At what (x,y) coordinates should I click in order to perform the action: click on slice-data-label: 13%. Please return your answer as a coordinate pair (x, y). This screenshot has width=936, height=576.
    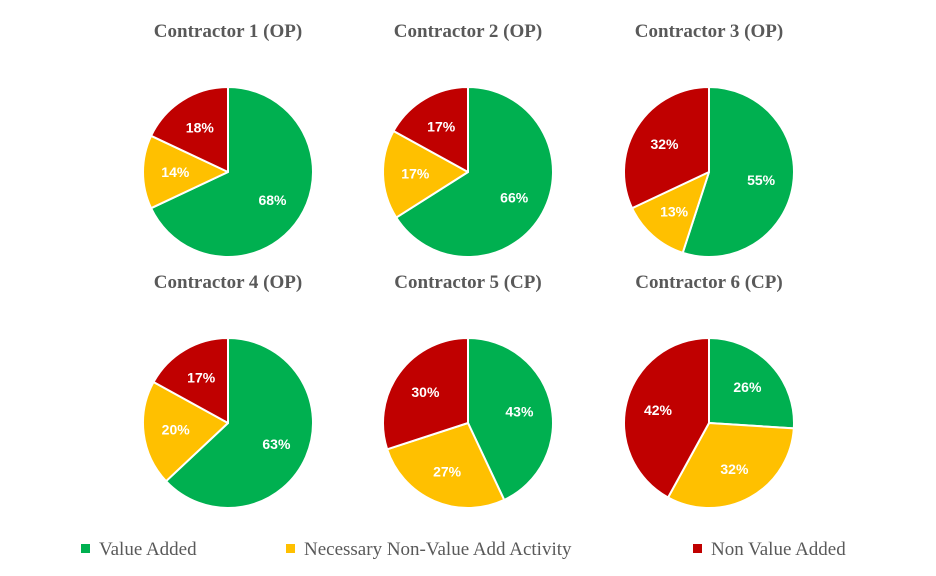
    Looking at the image, I should click on (674, 212).